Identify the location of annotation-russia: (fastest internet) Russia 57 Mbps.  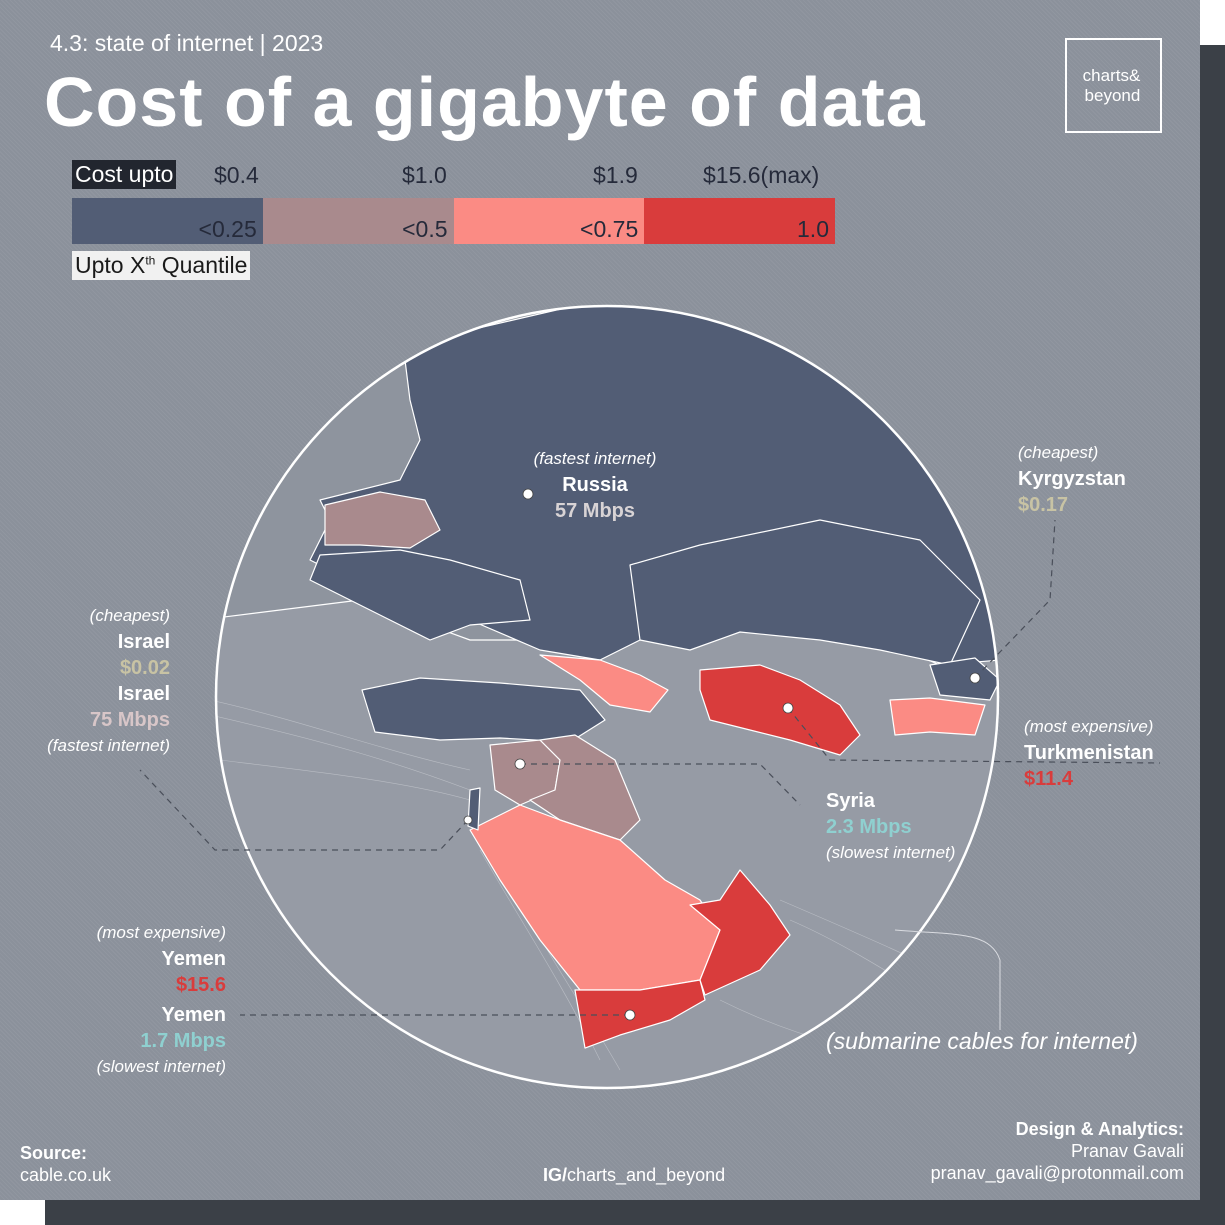
(595, 485).